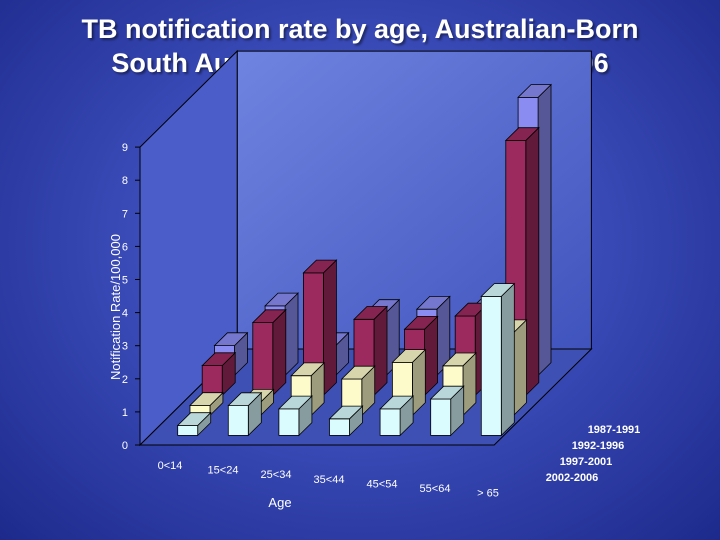 This screenshot has width=720, height=540. I want to click on y-tick-label: 4, so click(125, 314).